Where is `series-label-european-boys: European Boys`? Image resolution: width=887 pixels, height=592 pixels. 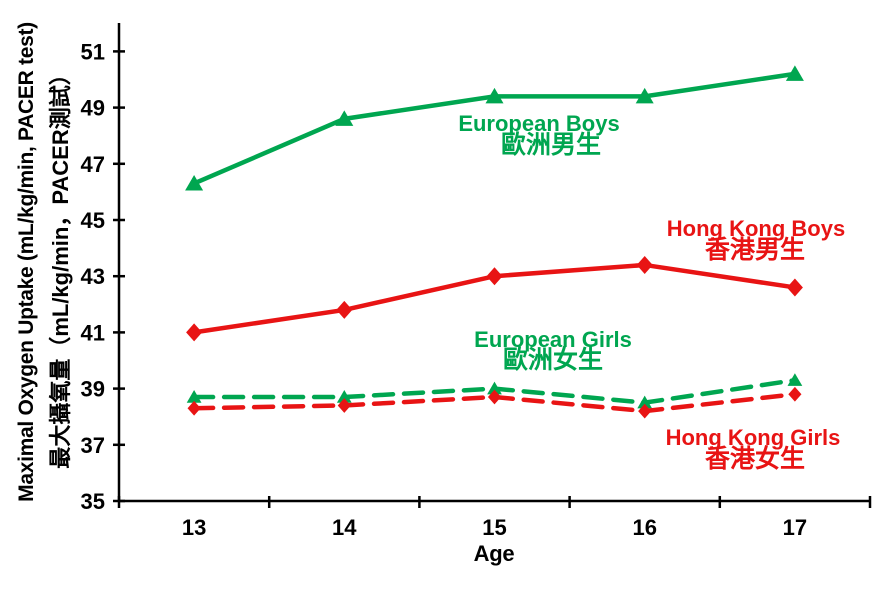 series-label-european-boys: European Boys is located at coordinates (538, 123).